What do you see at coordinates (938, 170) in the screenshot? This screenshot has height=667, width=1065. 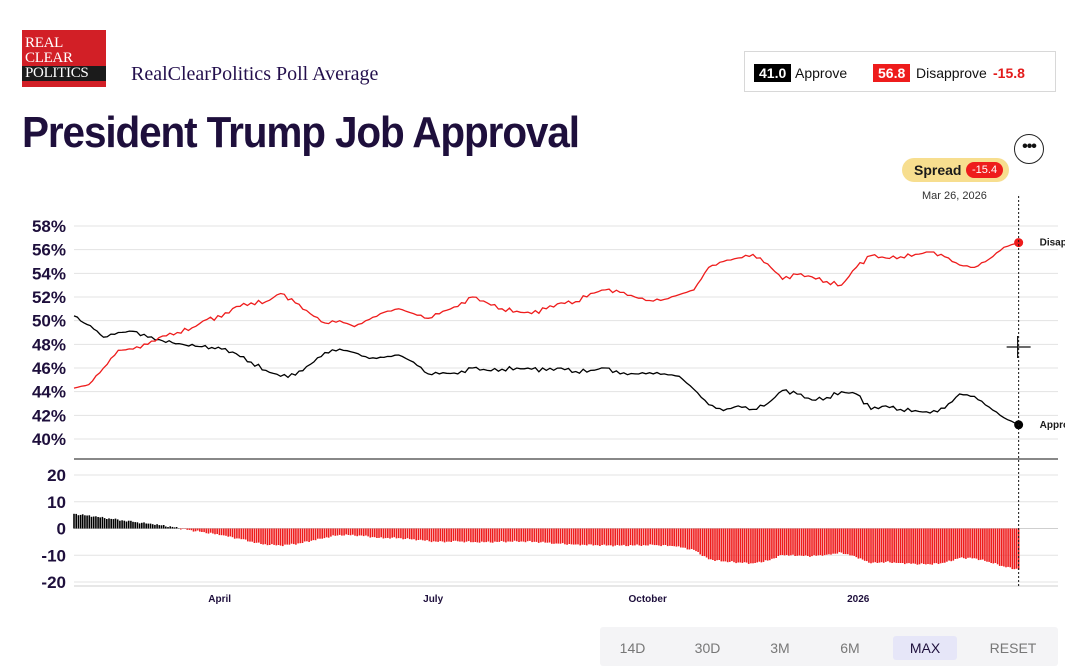 I see `spread-label: Spread` at bounding box center [938, 170].